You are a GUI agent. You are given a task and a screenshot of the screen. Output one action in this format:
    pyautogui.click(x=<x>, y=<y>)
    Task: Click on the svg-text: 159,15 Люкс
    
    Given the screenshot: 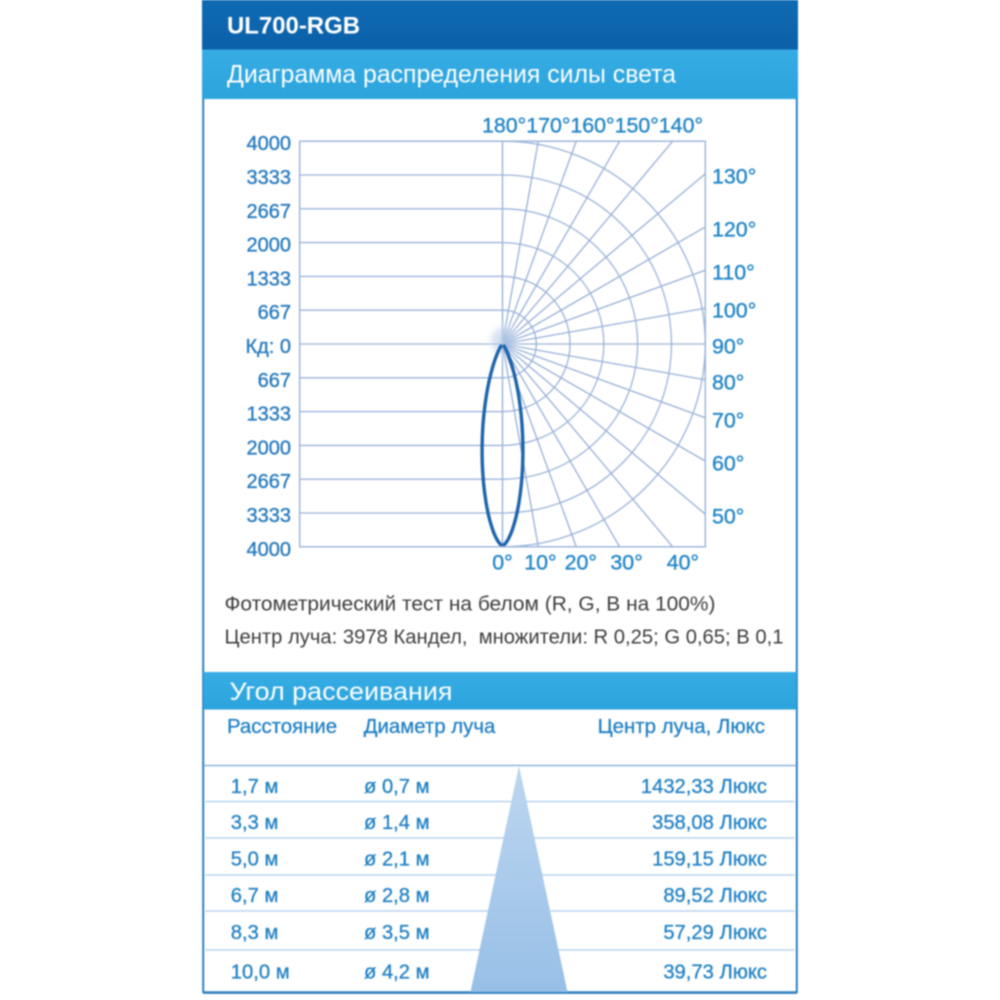 What is the action you would take?
    pyautogui.click(x=709, y=860)
    